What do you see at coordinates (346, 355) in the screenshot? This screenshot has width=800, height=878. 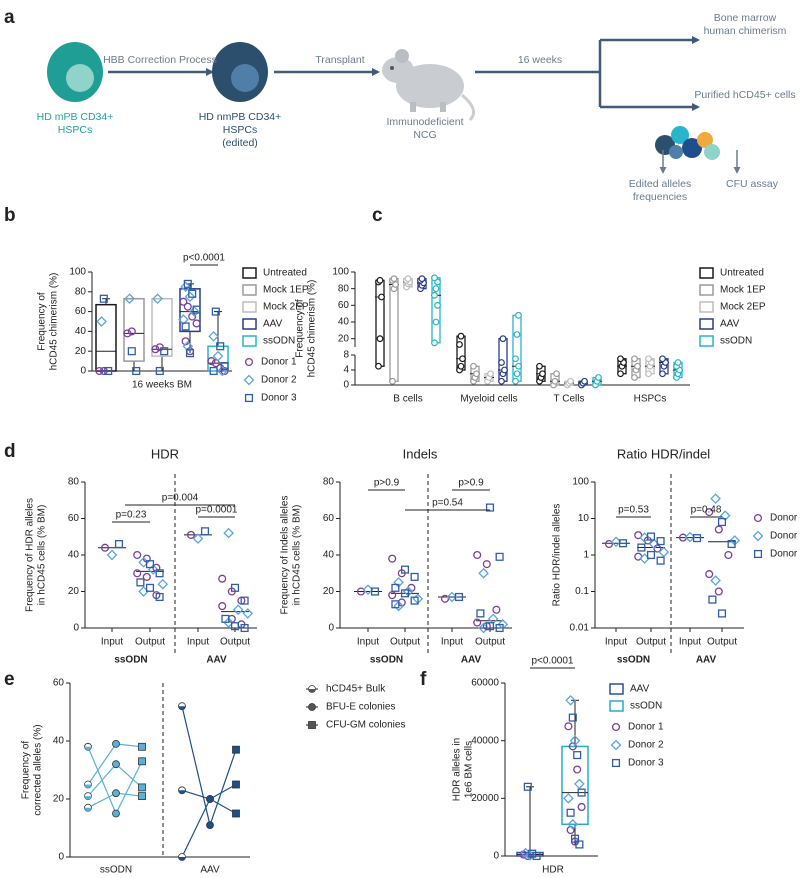 I see `y-tick-label: 8` at bounding box center [346, 355].